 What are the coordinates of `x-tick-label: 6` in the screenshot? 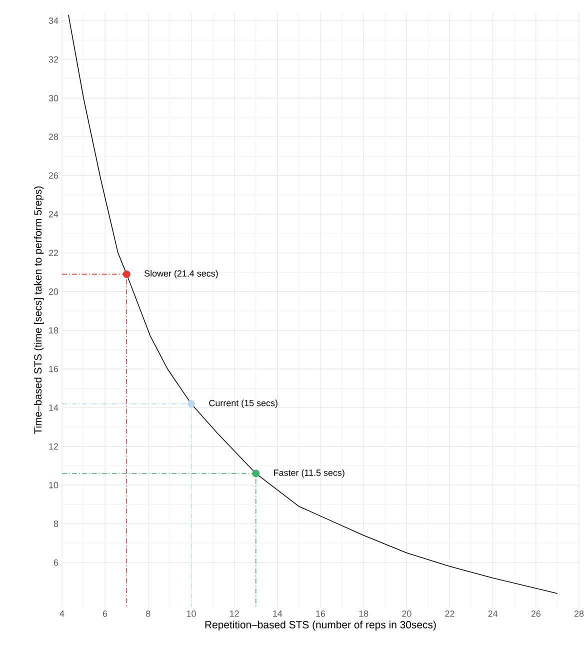 It's located at (105, 613).